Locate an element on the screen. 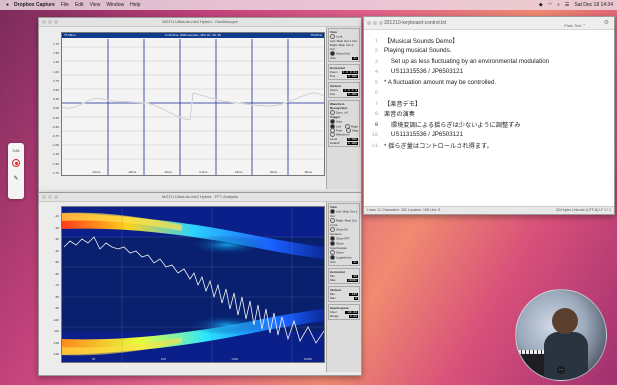 This screenshot has width=617, height=385. show-checkbox: Show is located at coordinates (344, 252).